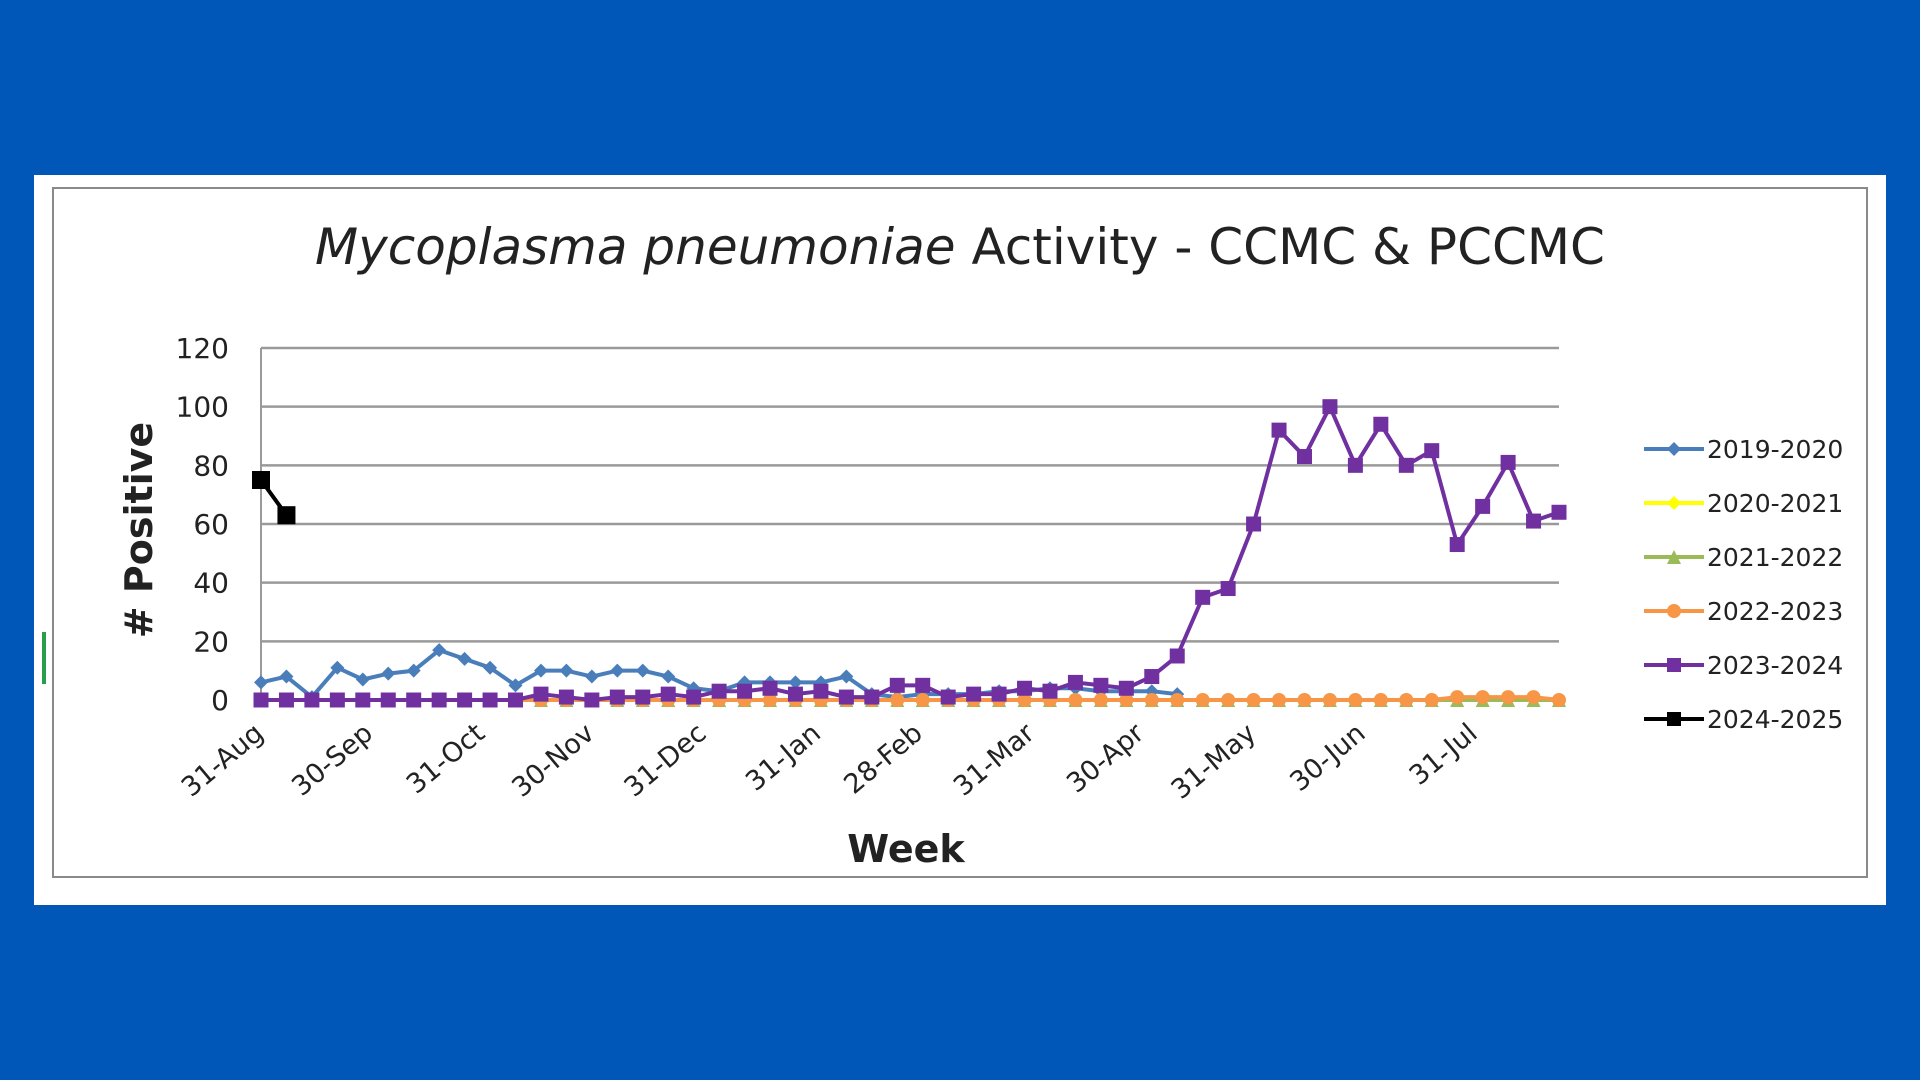 Image resolution: width=1920 pixels, height=1080 pixels. Describe the element at coordinates (906, 849) in the screenshot. I see `x-axis-label: Week` at that location.